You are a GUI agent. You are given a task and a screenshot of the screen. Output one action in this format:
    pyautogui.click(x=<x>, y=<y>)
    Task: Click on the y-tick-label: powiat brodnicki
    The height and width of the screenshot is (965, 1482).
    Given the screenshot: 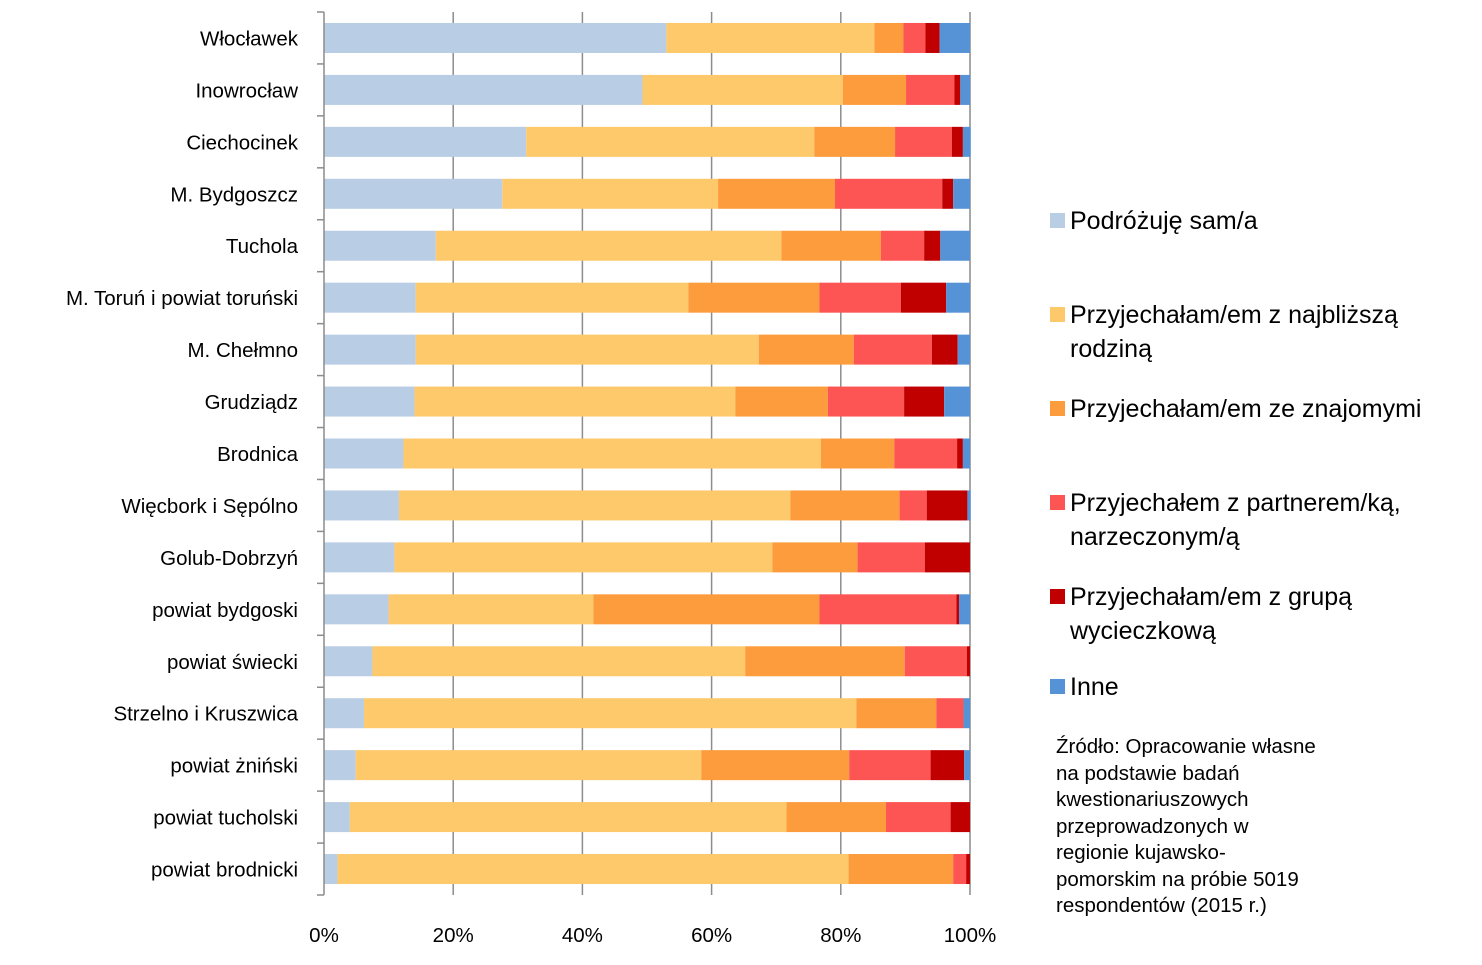 What is the action you would take?
    pyautogui.click(x=224, y=870)
    